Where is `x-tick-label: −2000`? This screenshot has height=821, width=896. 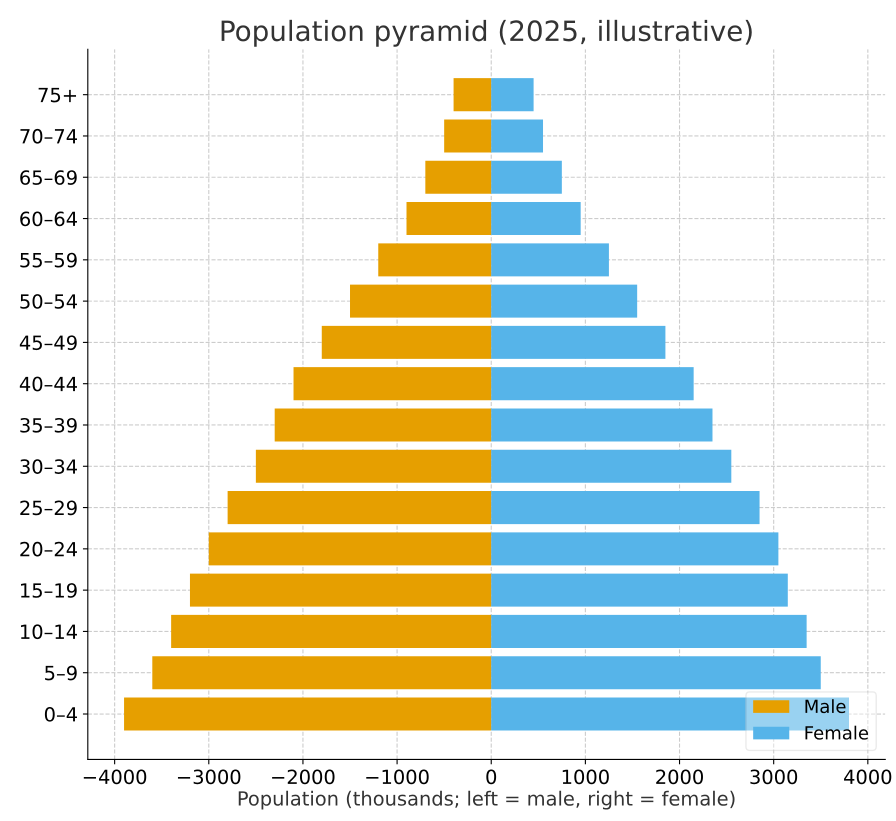 x-tick-label: −2000 is located at coordinates (303, 776).